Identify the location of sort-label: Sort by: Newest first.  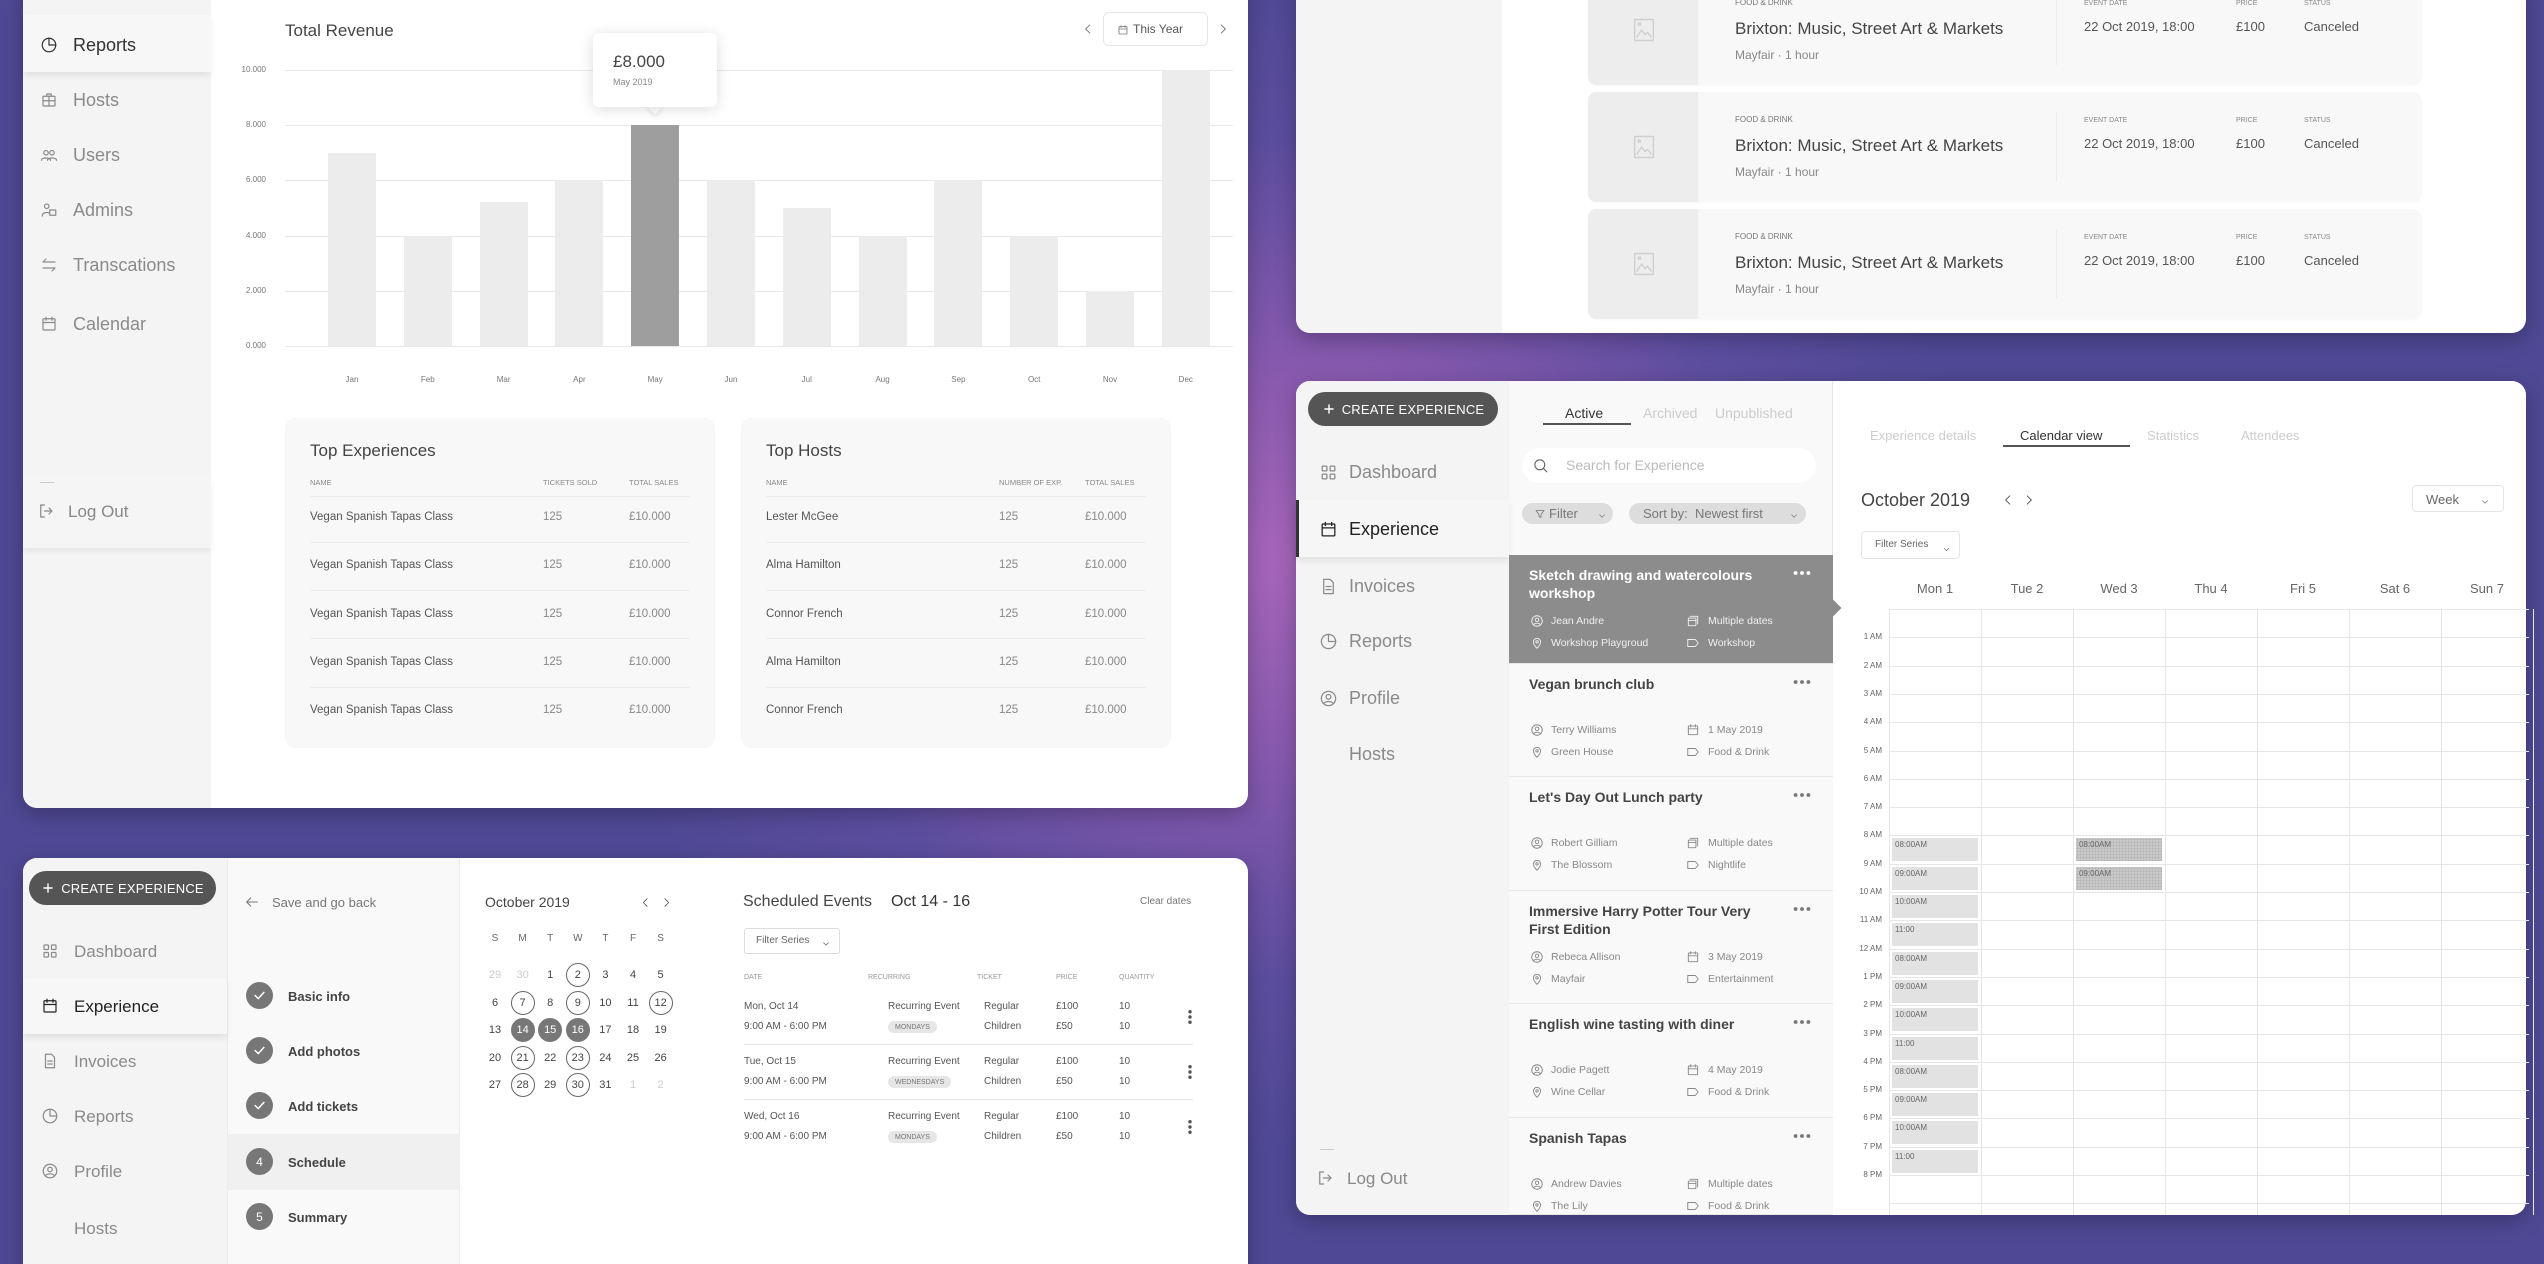
(1703, 513).